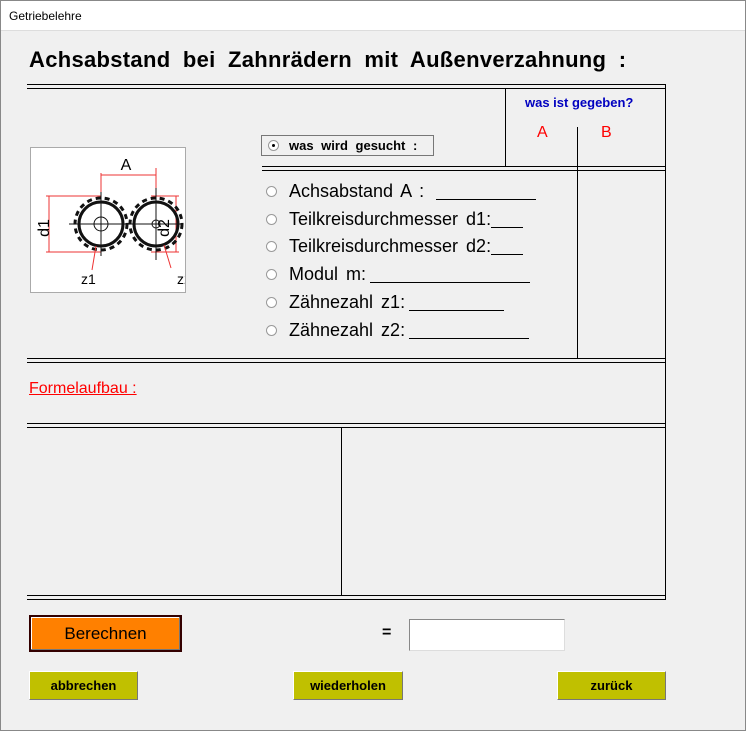 This screenshot has height=731, width=746. Describe the element at coordinates (487, 635) in the screenshot. I see `result-field` at that location.